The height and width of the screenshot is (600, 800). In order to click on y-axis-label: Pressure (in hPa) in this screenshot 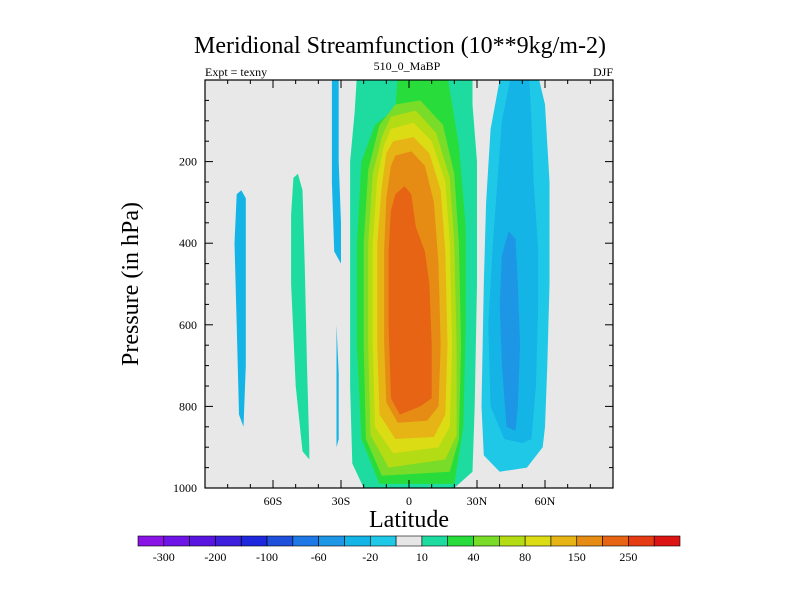, I will do `click(131, 284)`.